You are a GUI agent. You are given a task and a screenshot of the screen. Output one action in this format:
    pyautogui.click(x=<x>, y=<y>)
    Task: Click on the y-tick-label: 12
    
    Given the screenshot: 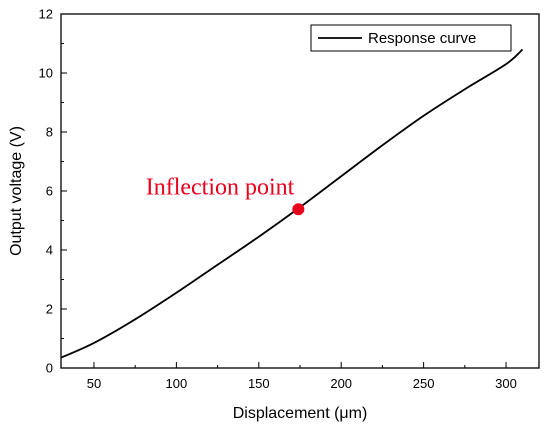 What is the action you would take?
    pyautogui.click(x=46, y=14)
    